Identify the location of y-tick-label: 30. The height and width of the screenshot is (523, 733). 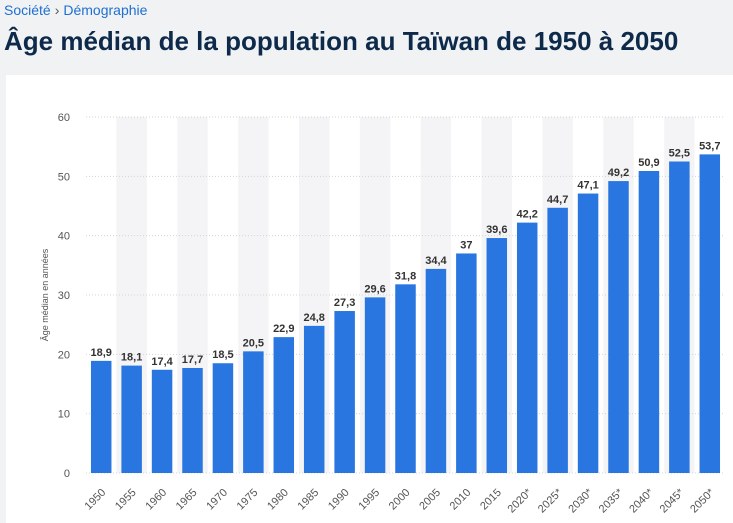
(64, 296).